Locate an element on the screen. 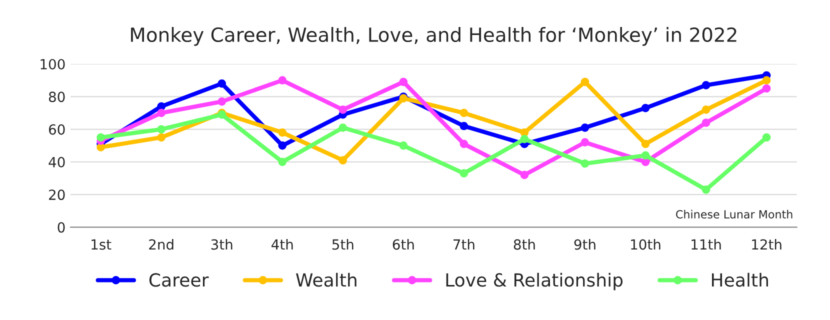 The width and height of the screenshot is (830, 320). y-tick-label: 0 is located at coordinates (61, 227).